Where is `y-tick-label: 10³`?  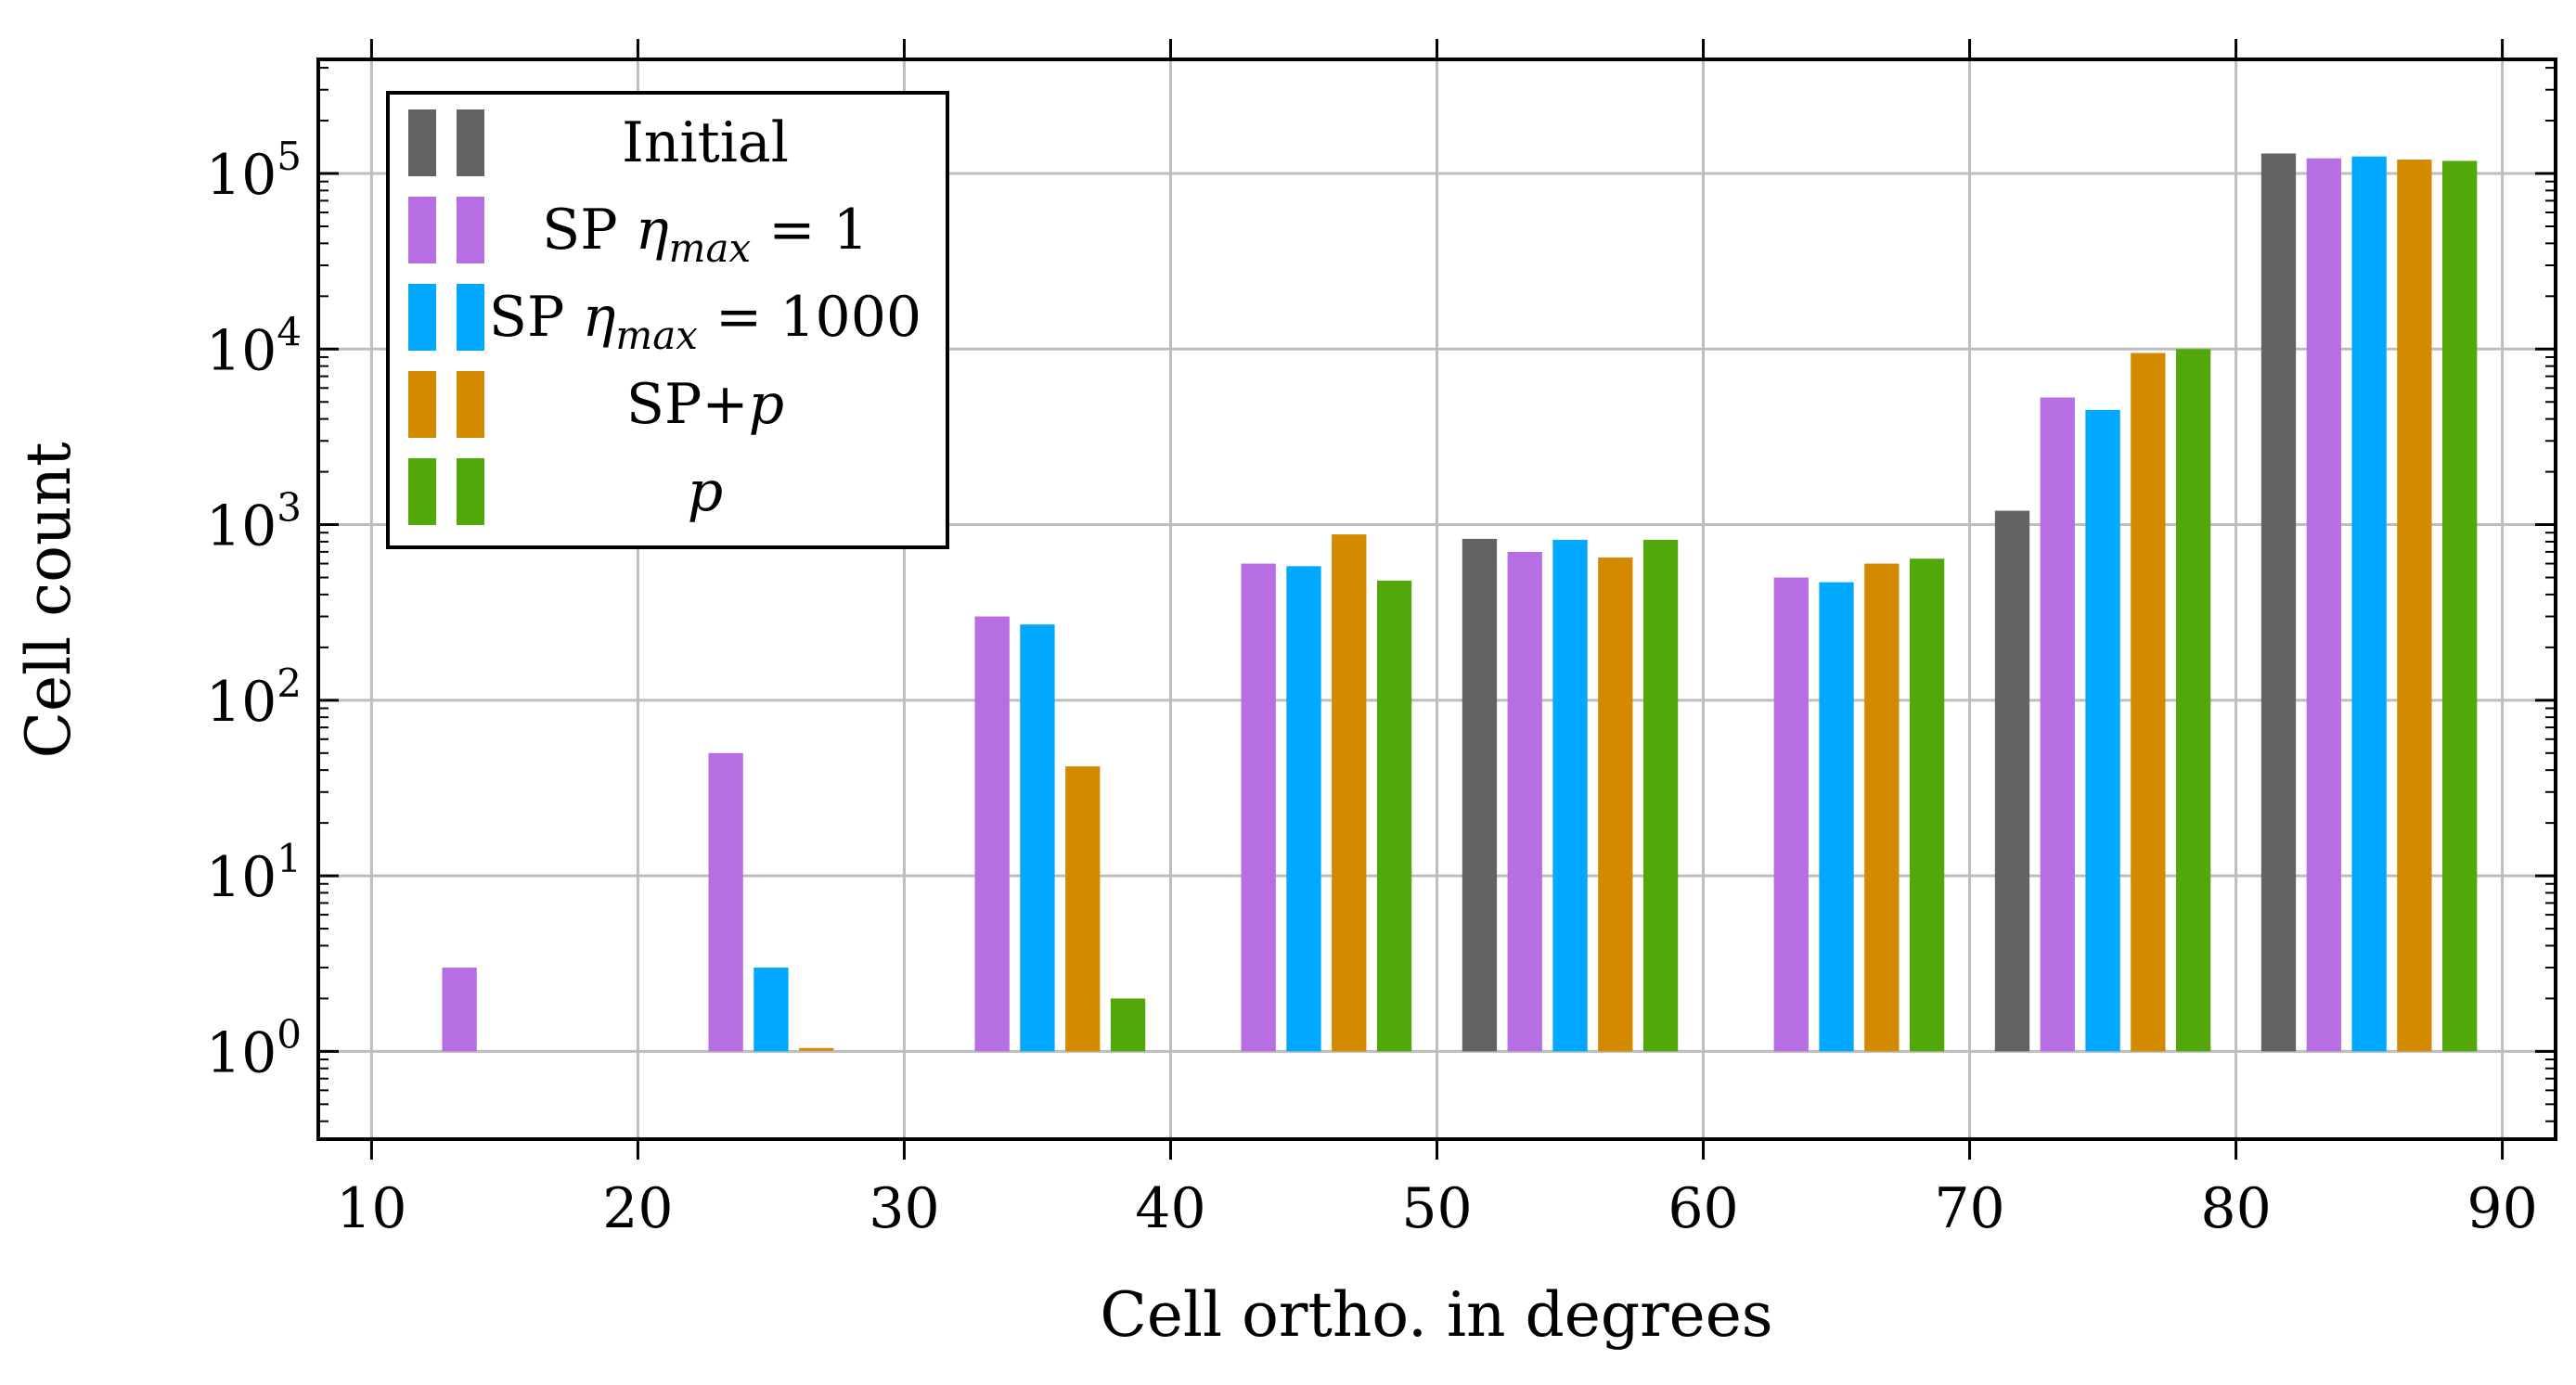 y-tick-label: 10³ is located at coordinates (254, 522).